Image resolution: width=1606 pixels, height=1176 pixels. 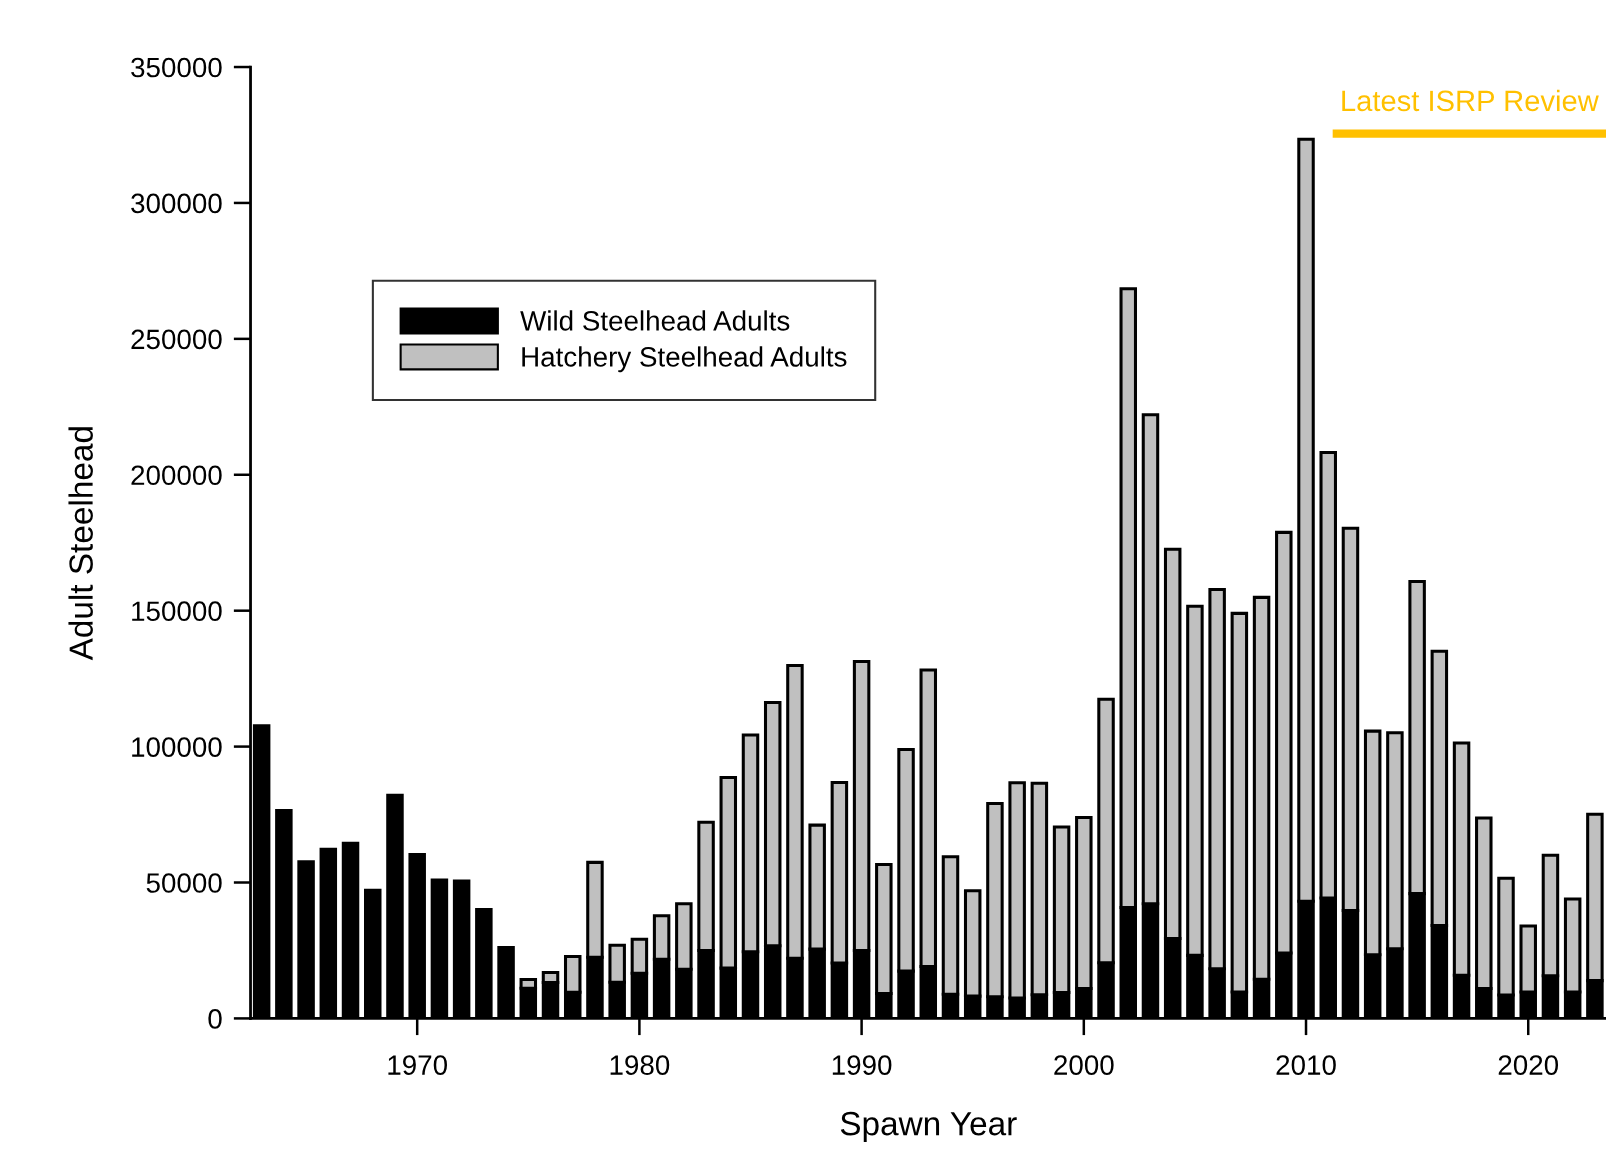 What do you see at coordinates (928, 1127) in the screenshot?
I see `x-axis-title: Spawn Year` at bounding box center [928, 1127].